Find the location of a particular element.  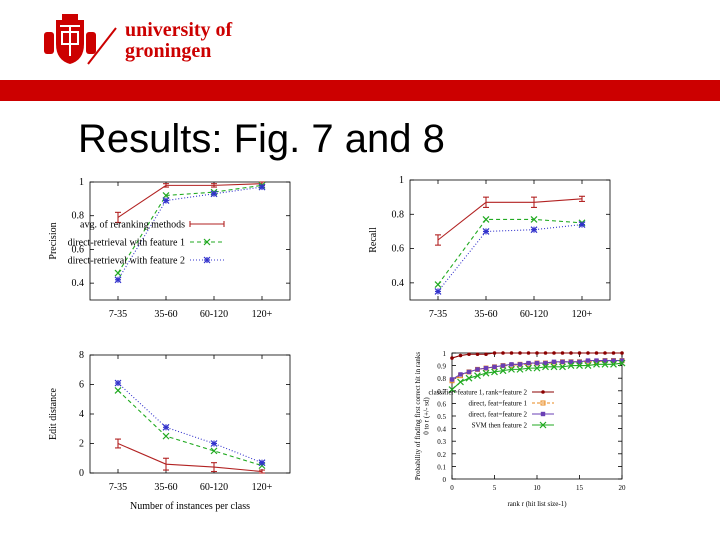

y-tick-label: 8 is located at coordinates (81, 355).